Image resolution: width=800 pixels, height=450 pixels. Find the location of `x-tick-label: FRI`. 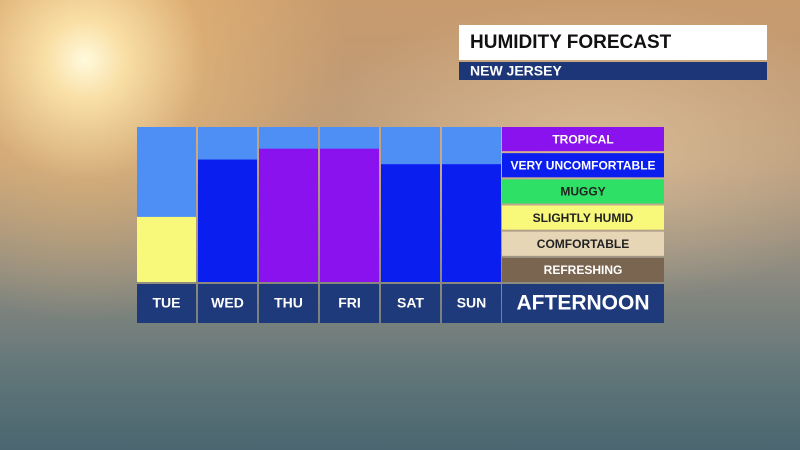

x-tick-label: FRI is located at coordinates (349, 303).